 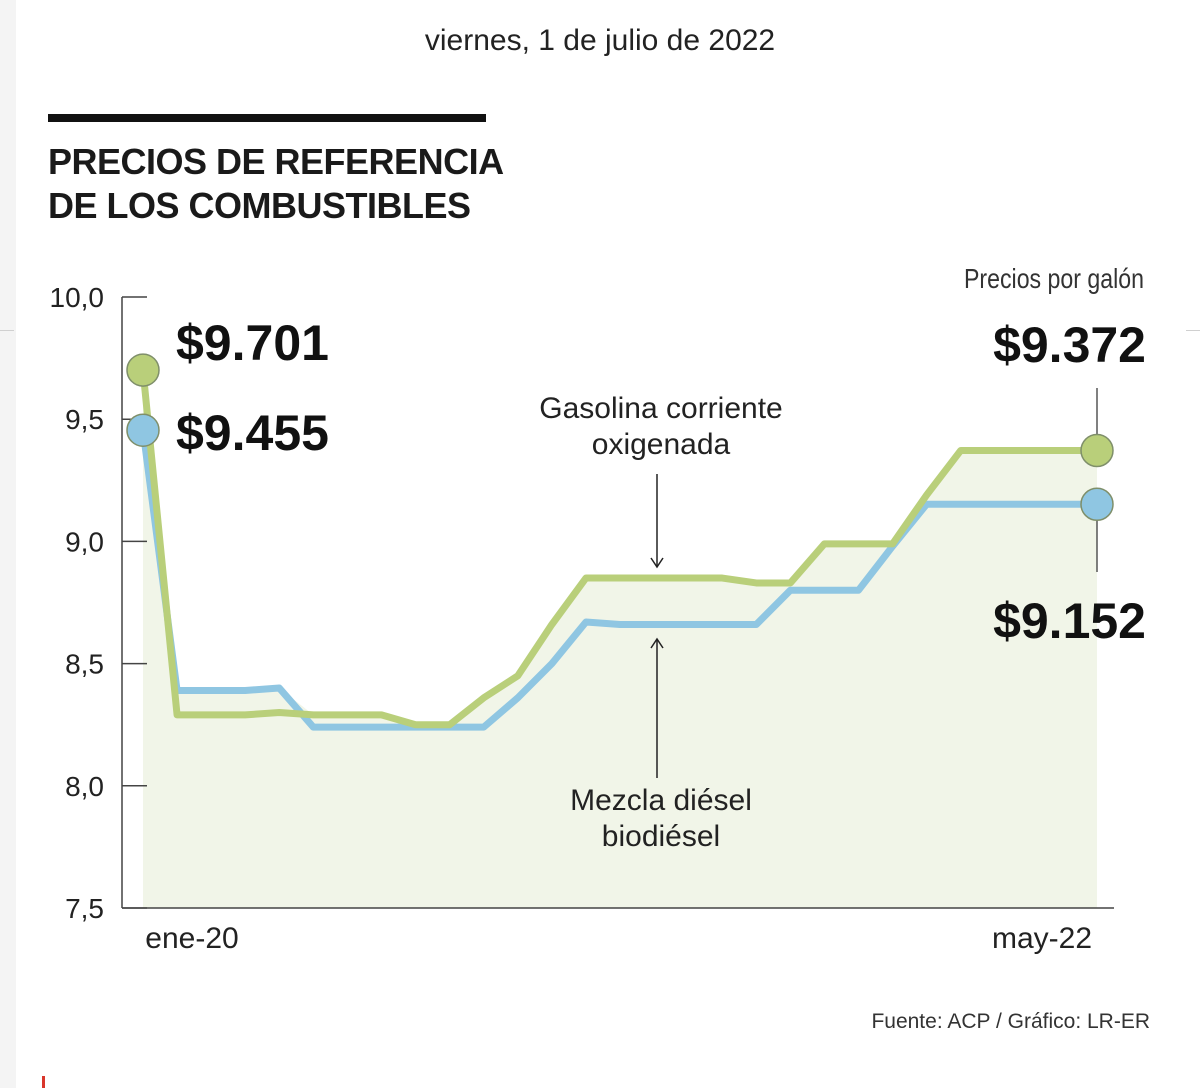 What do you see at coordinates (7, 330) in the screenshot?
I see `edge-tick-left` at bounding box center [7, 330].